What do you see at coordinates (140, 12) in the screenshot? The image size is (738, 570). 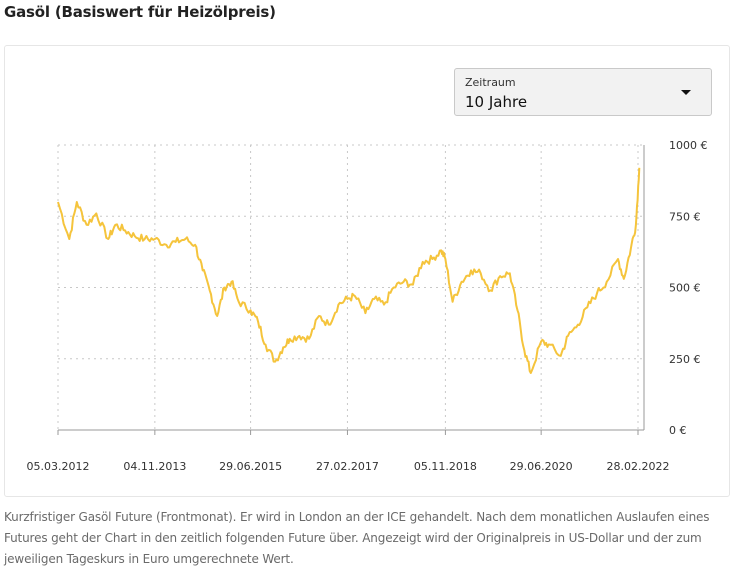 I see `page-title: Gasöl (Basiswert für Heizölpreis)` at bounding box center [140, 12].